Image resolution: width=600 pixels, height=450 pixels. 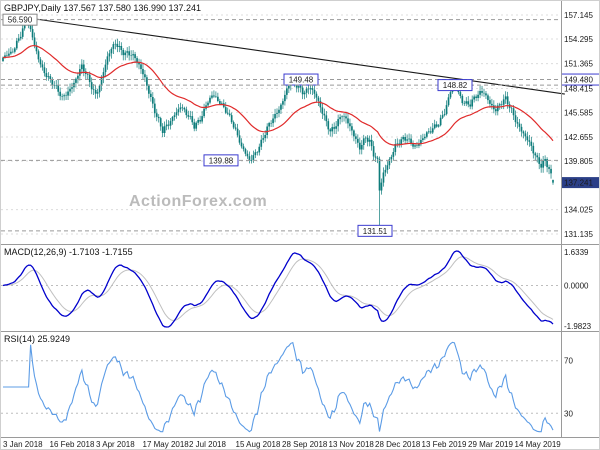 I want to click on date-label: 3 Jan 2018, so click(x=23, y=444).